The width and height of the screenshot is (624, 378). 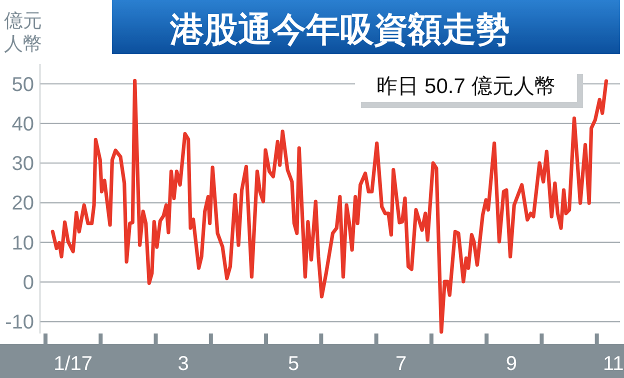 What do you see at coordinates (23, 203) in the screenshot?
I see `y-tick-label: 20` at bounding box center [23, 203].